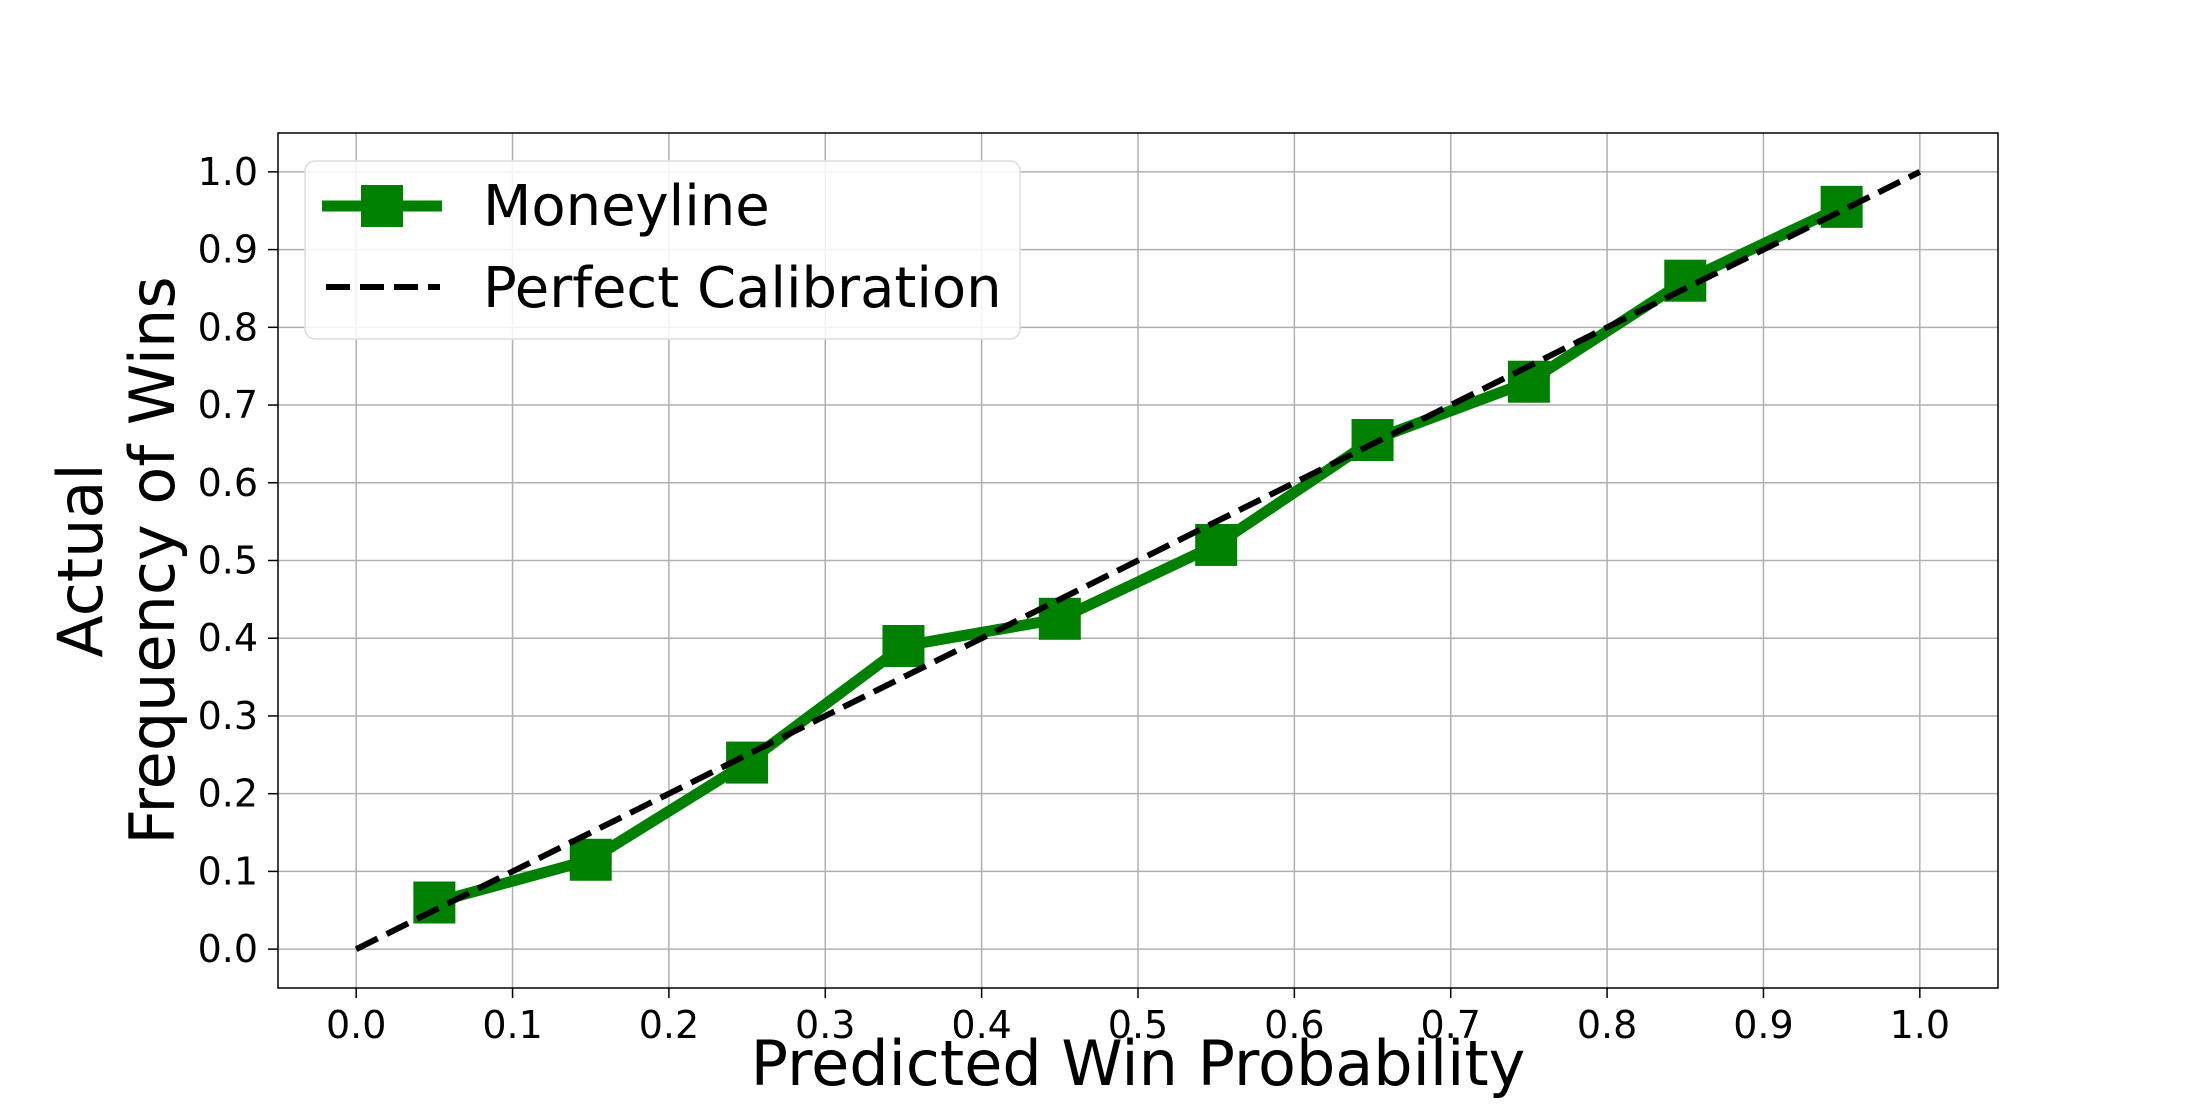  I want to click on legend-marker-moneyline, so click(382, 206).